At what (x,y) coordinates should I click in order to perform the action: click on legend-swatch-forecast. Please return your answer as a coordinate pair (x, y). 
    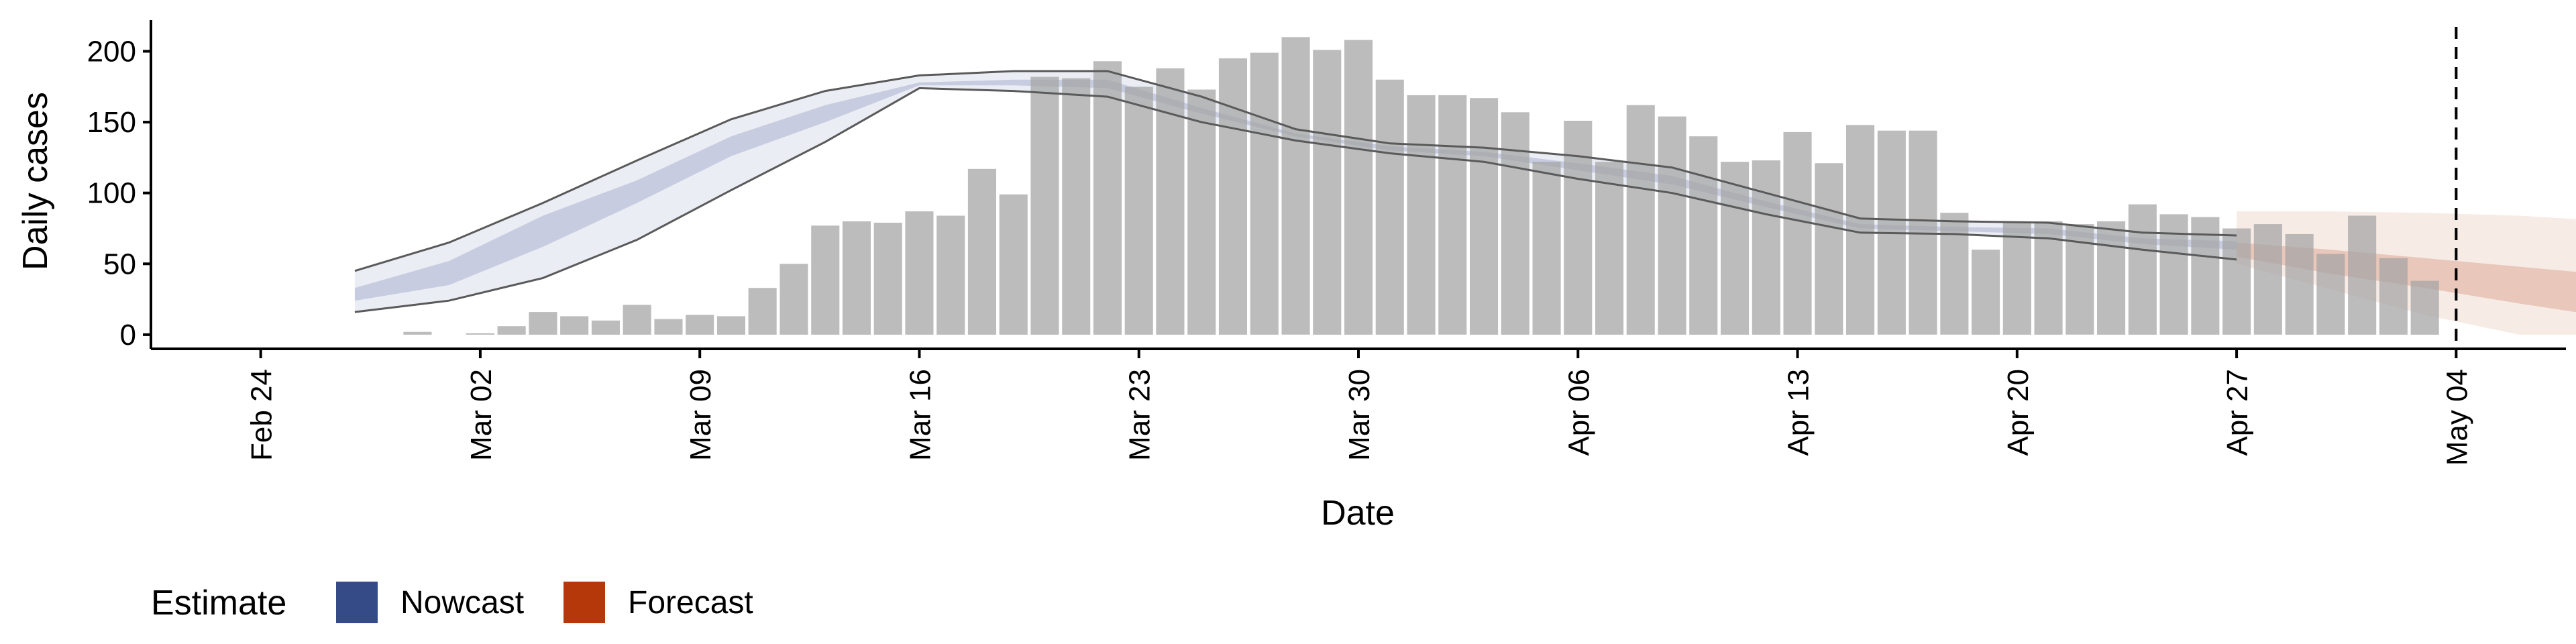
    Looking at the image, I should click on (584, 602).